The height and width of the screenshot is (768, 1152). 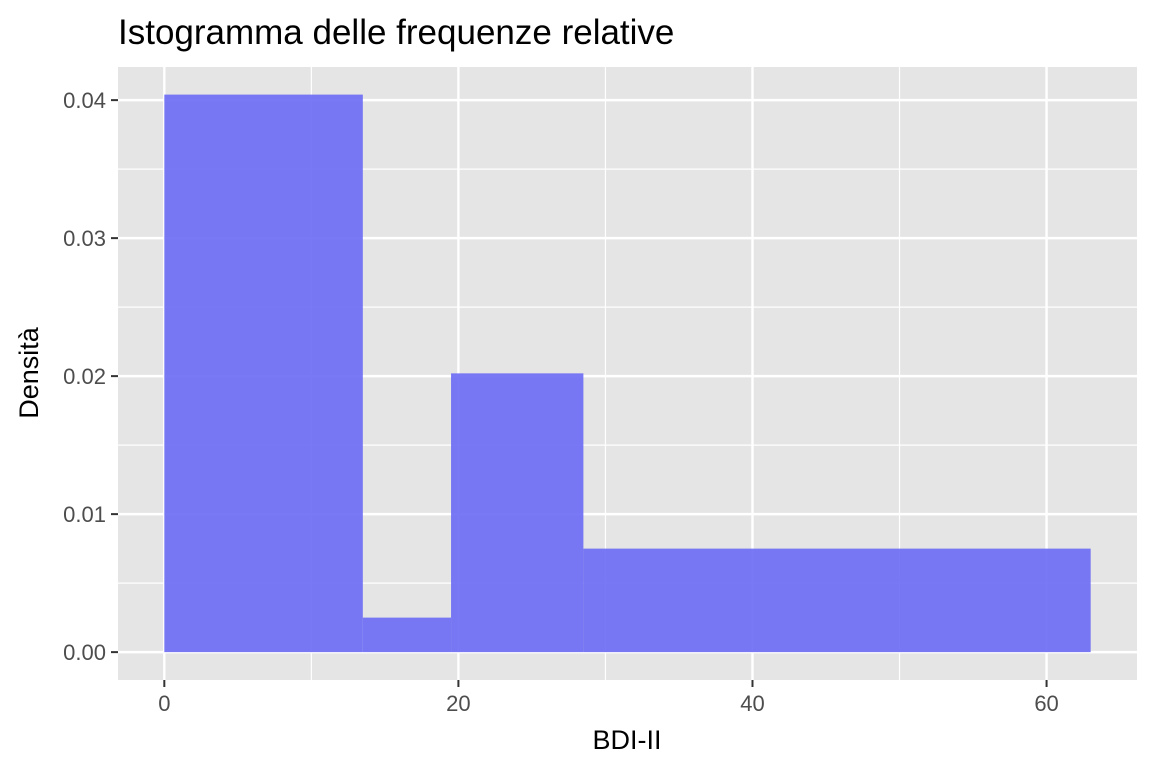 I want to click on y-axis-title: Densità, so click(x=29, y=372).